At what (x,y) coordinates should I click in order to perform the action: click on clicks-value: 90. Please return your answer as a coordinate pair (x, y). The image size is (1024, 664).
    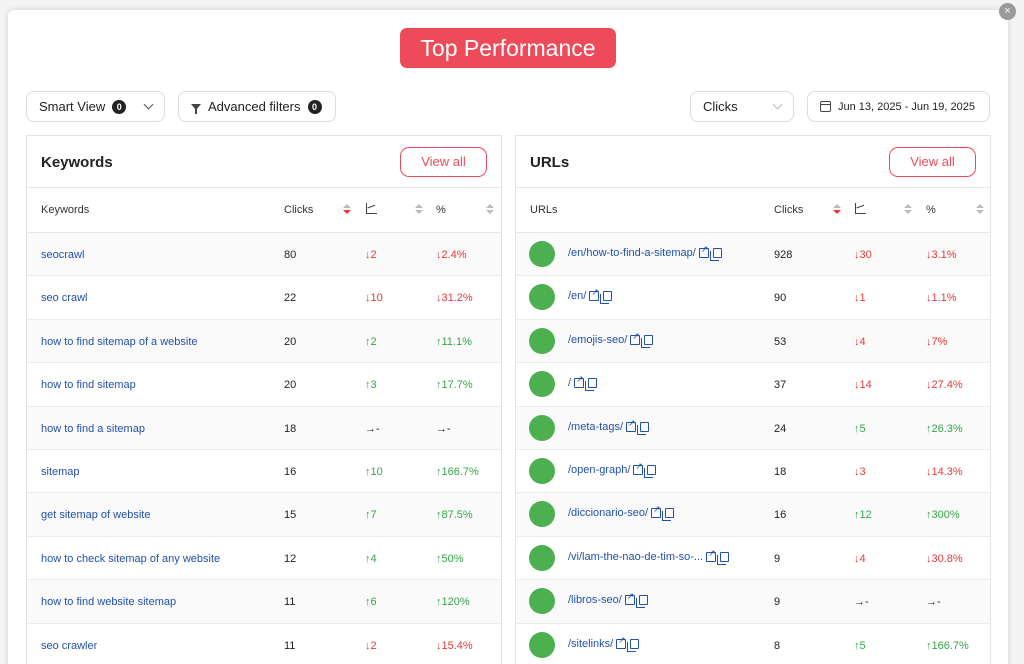
    Looking at the image, I should click on (780, 298).